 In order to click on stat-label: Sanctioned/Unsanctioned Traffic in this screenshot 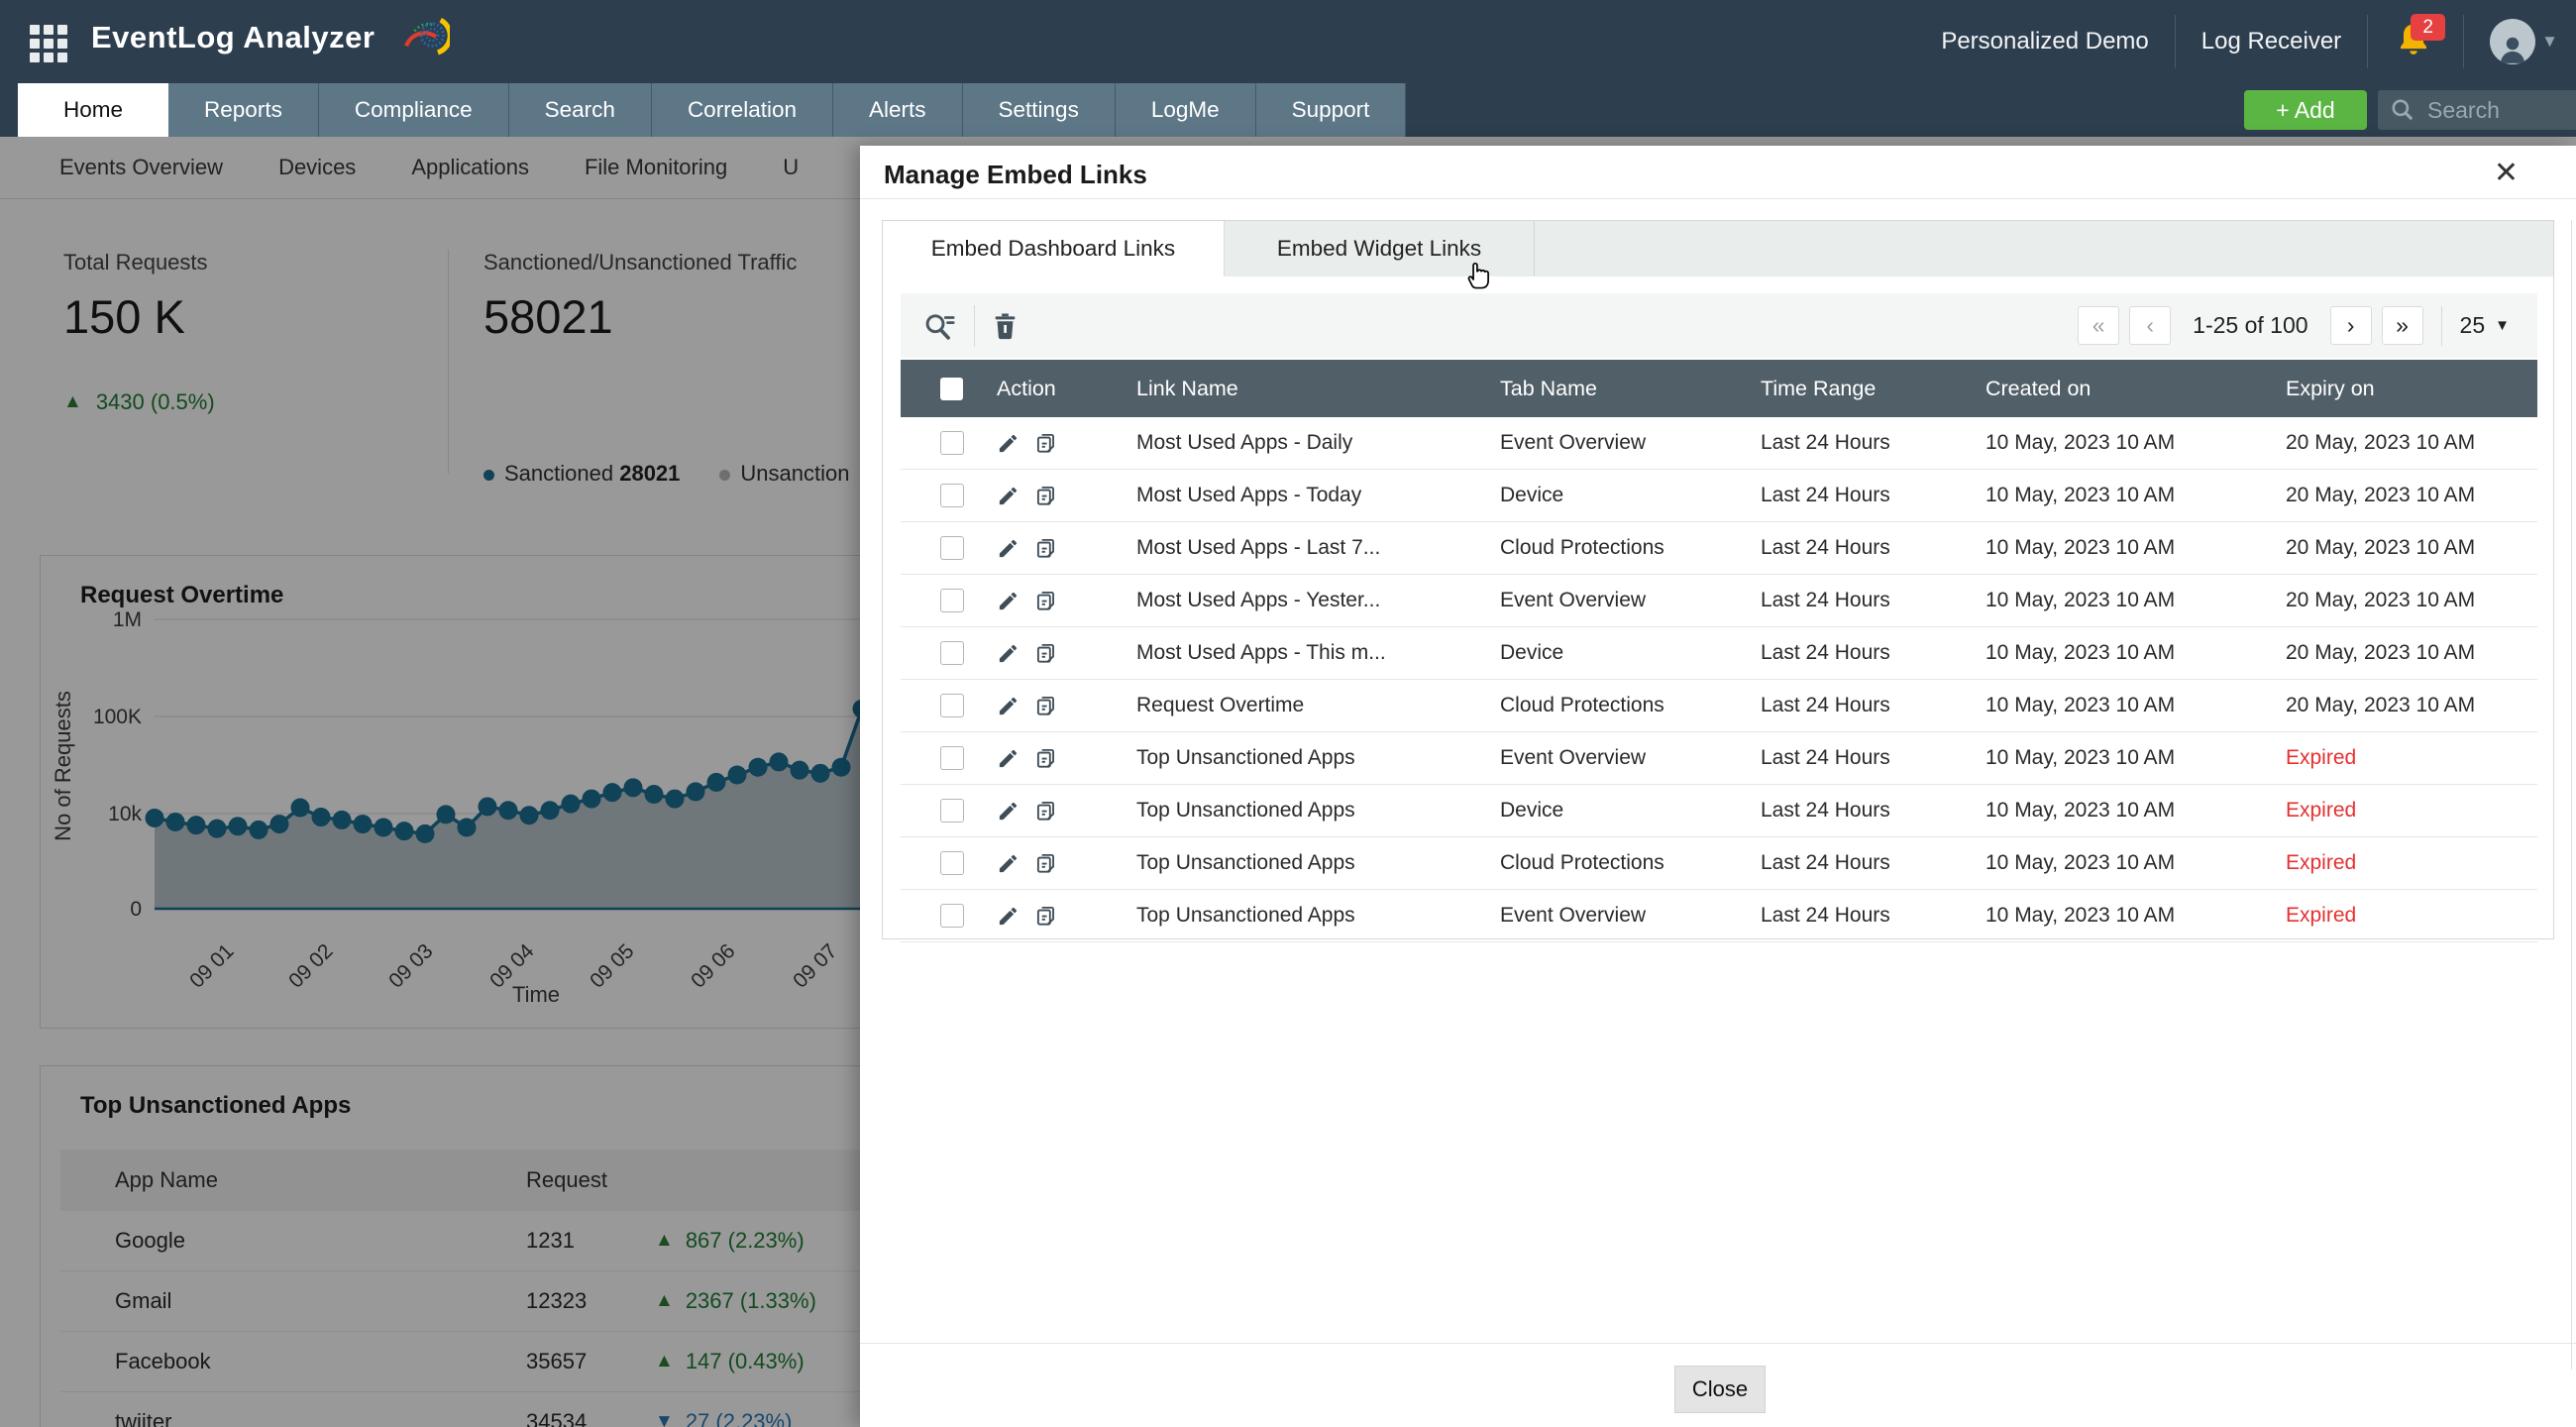, I will do `click(640, 262)`.